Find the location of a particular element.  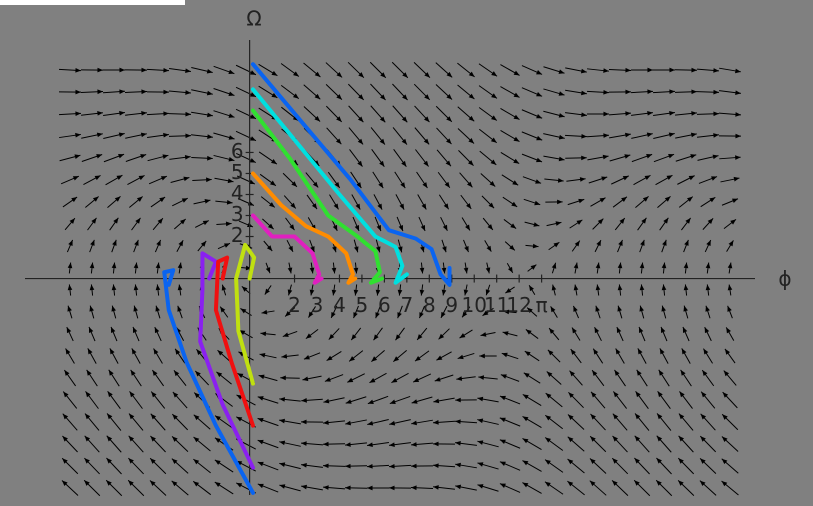

y-axis-label: Ω is located at coordinates (253, 19).